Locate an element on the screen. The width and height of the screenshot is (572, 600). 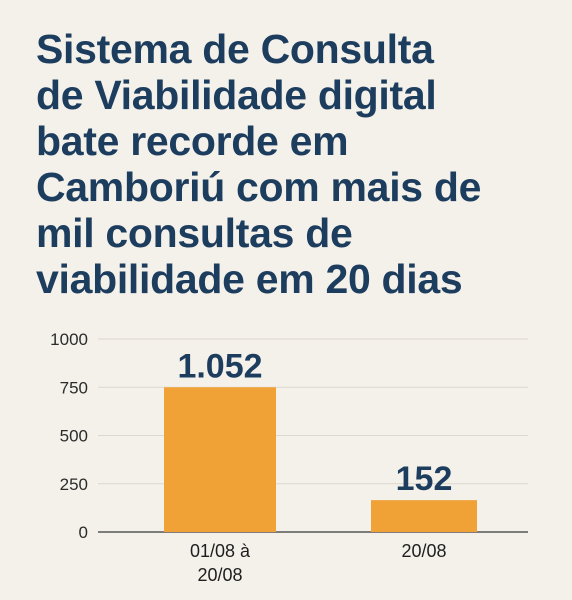
y-tick-label: 1000 is located at coordinates (69, 339).